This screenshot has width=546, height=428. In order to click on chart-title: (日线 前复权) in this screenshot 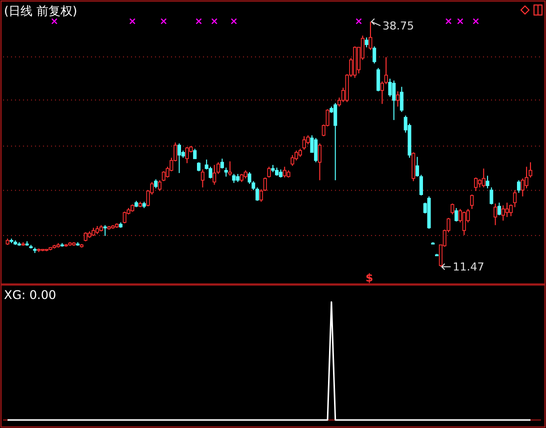, I will do `click(41, 11)`.